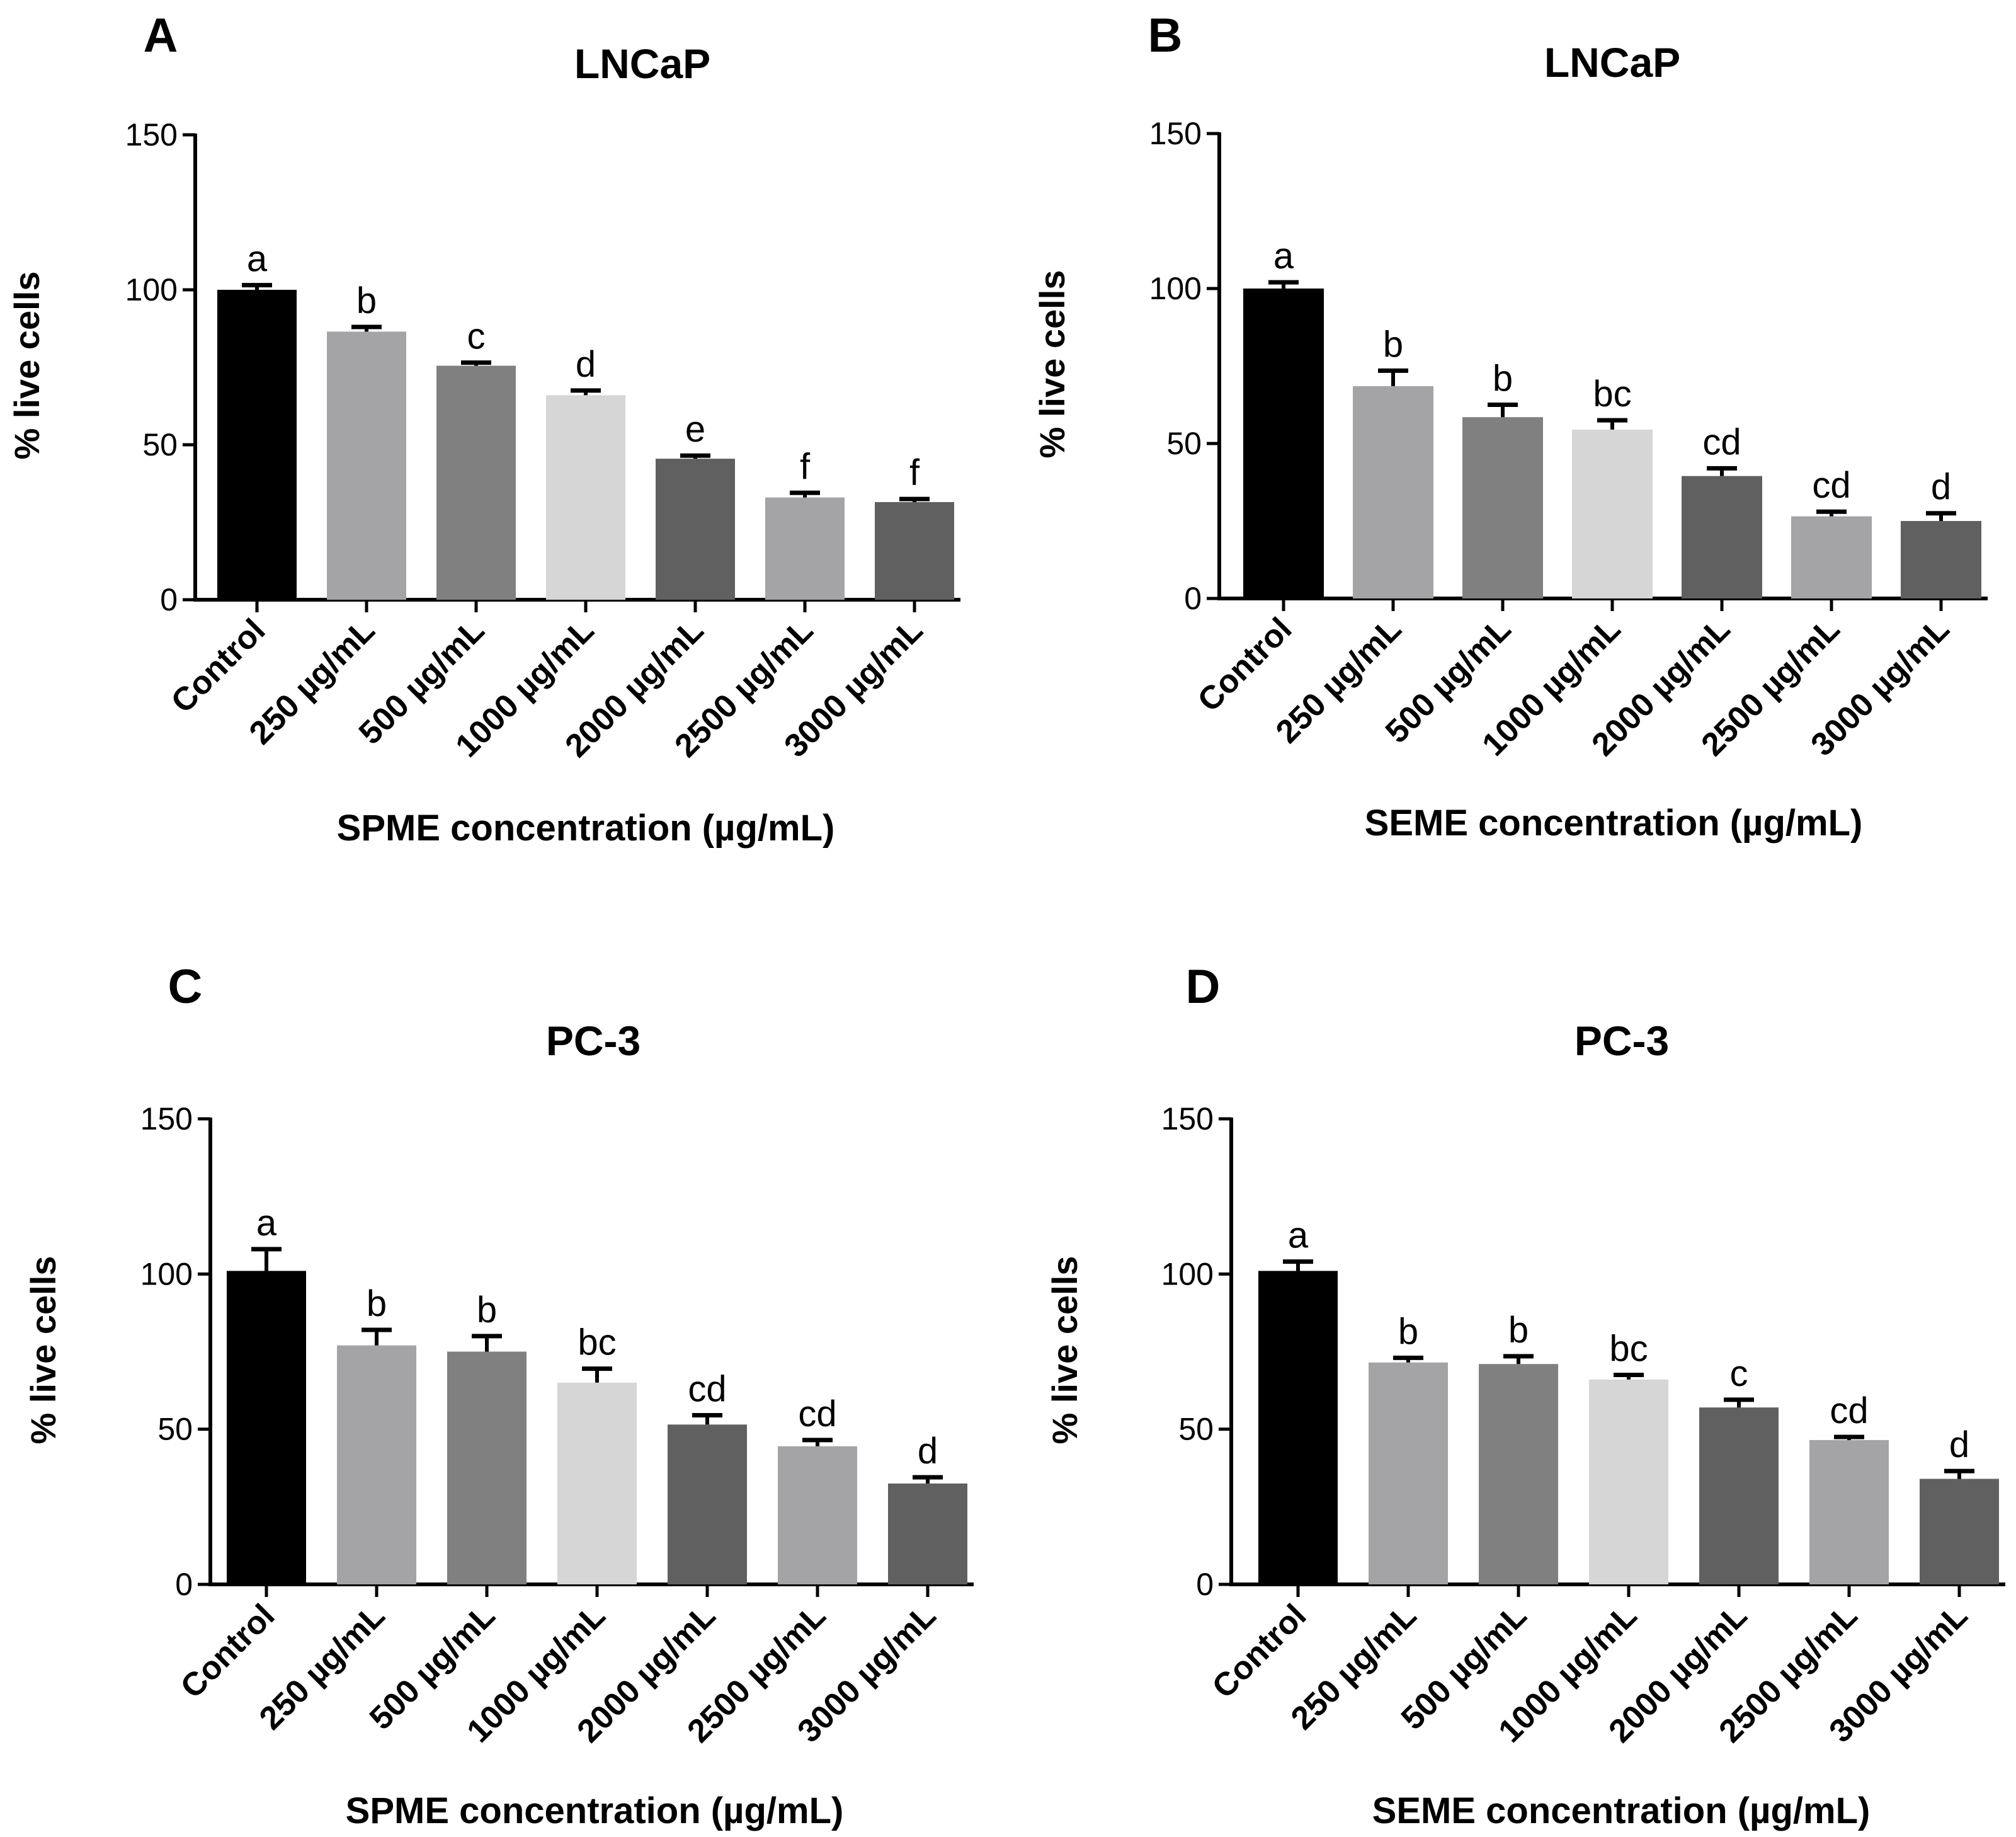  What do you see at coordinates (161, 35) in the screenshot?
I see `panel-letter: A` at bounding box center [161, 35].